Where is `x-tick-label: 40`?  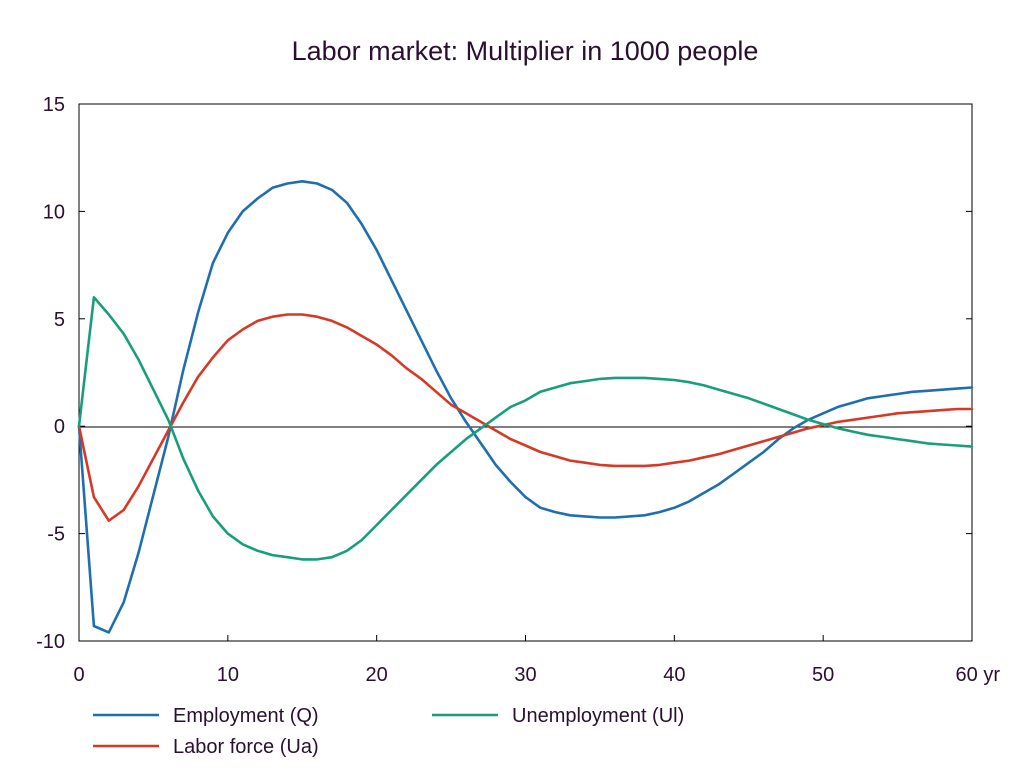 x-tick-label: 40 is located at coordinates (674, 675).